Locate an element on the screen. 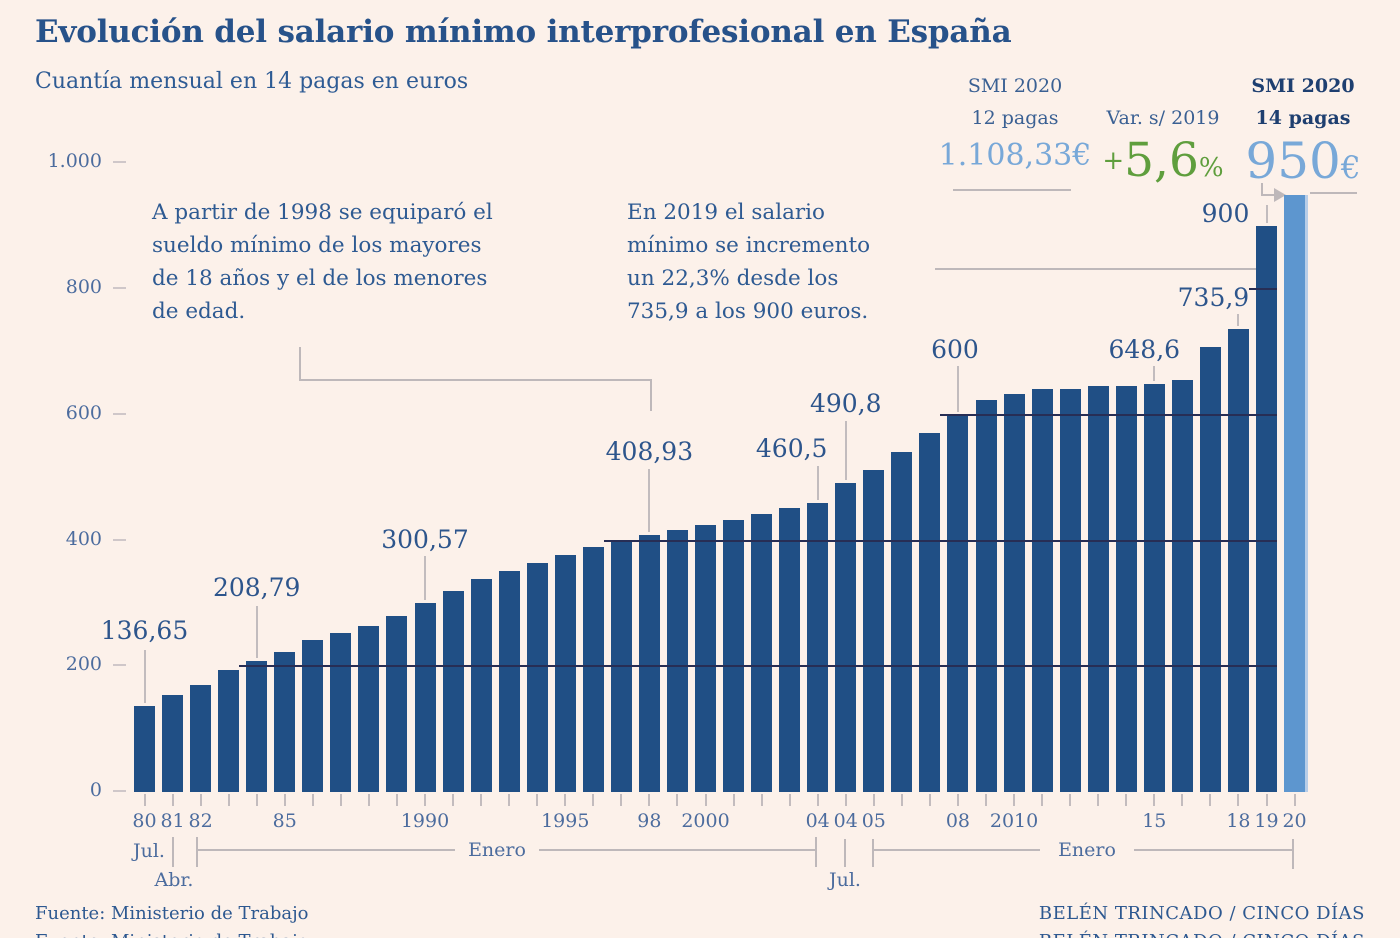  bracket-enero2-line-right is located at coordinates (1213, 850).